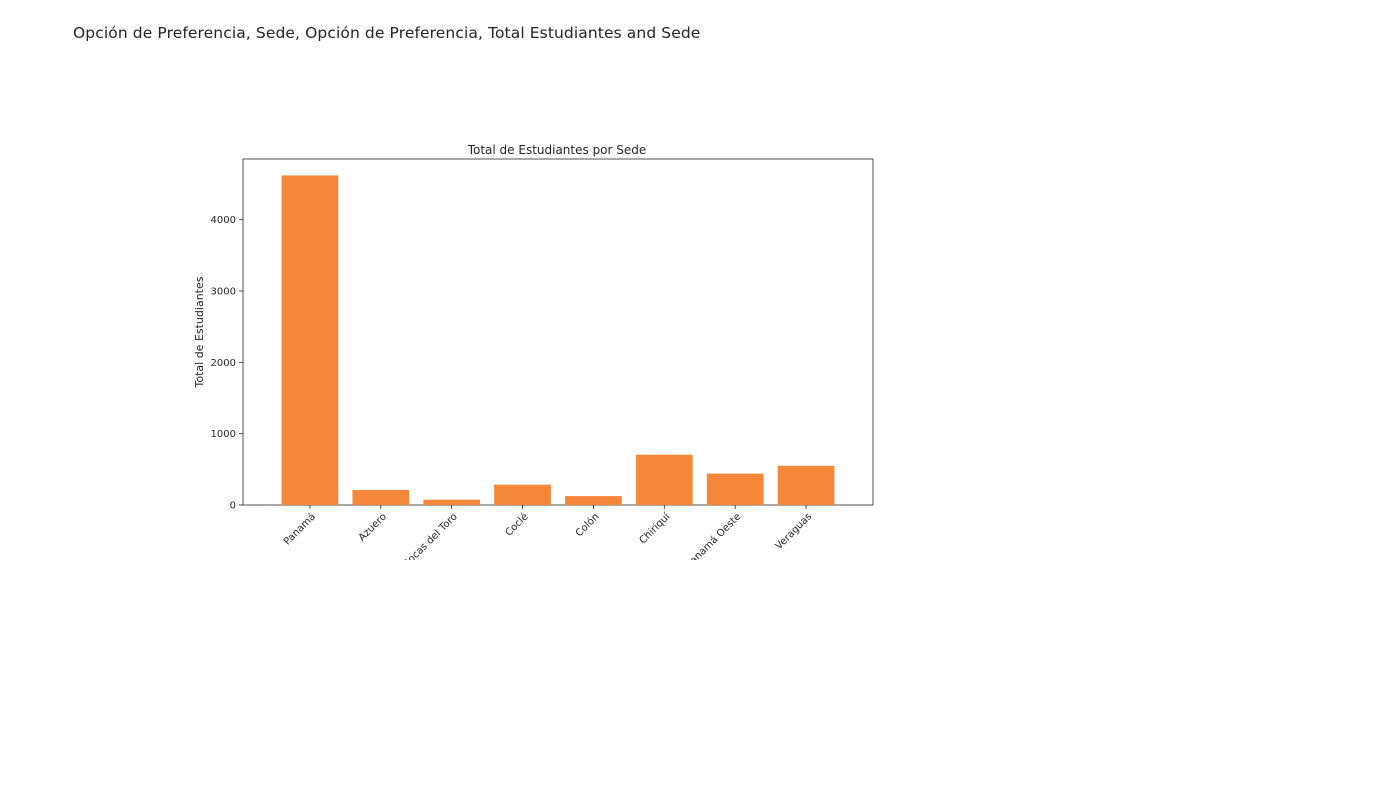  What do you see at coordinates (299, 529) in the screenshot?
I see `x-tick-label-0: Panamá` at bounding box center [299, 529].